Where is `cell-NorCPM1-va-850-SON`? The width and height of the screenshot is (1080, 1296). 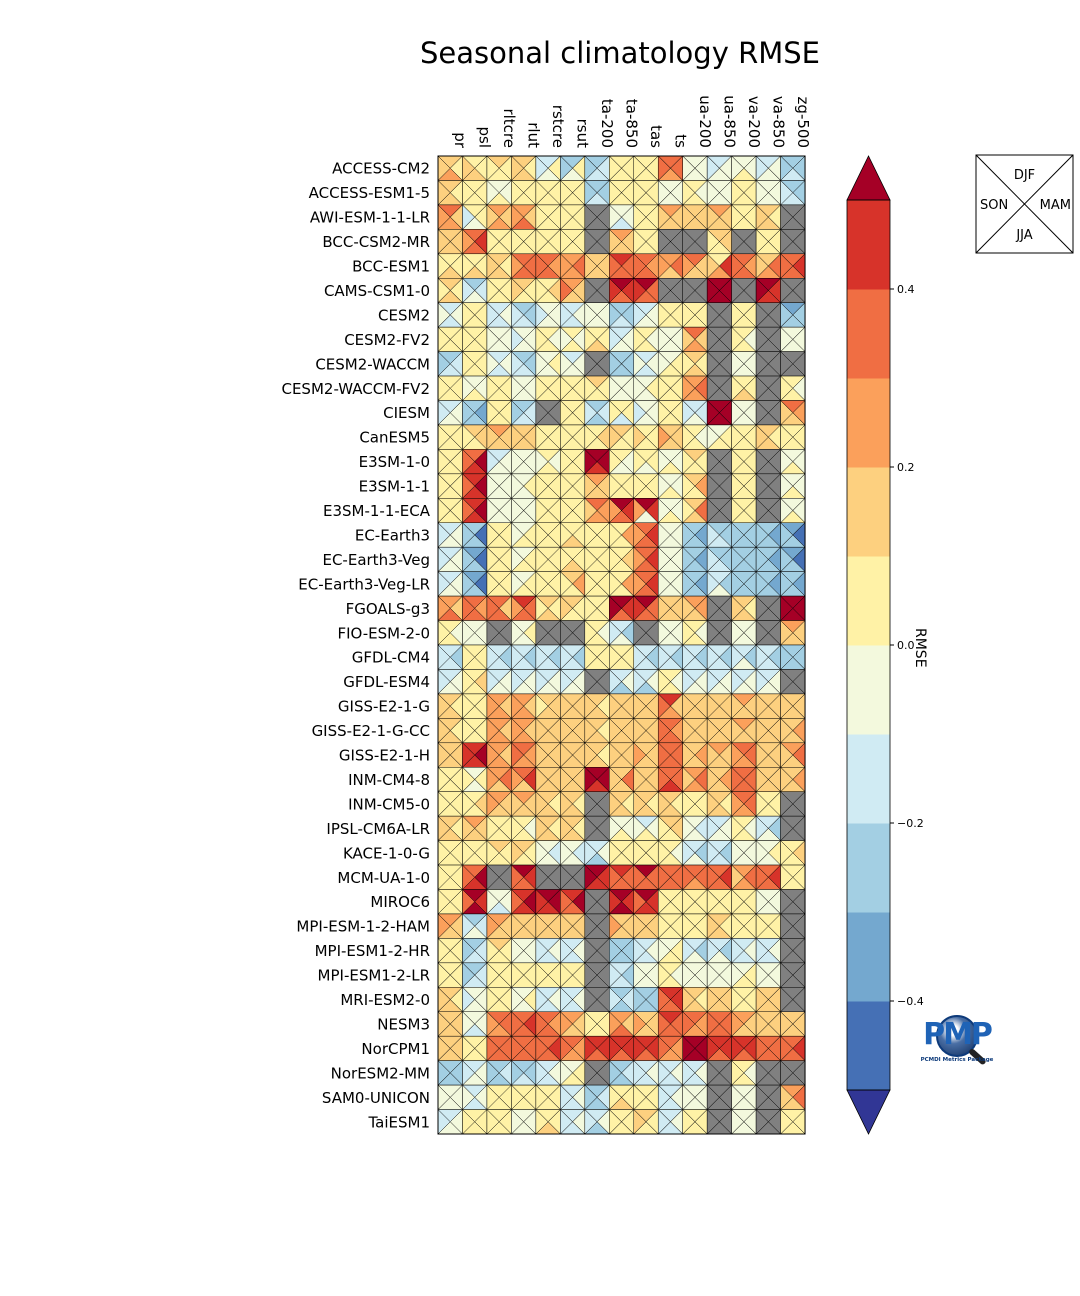
cell-NorCPM1-va-850-SON is located at coordinates (762, 1048).